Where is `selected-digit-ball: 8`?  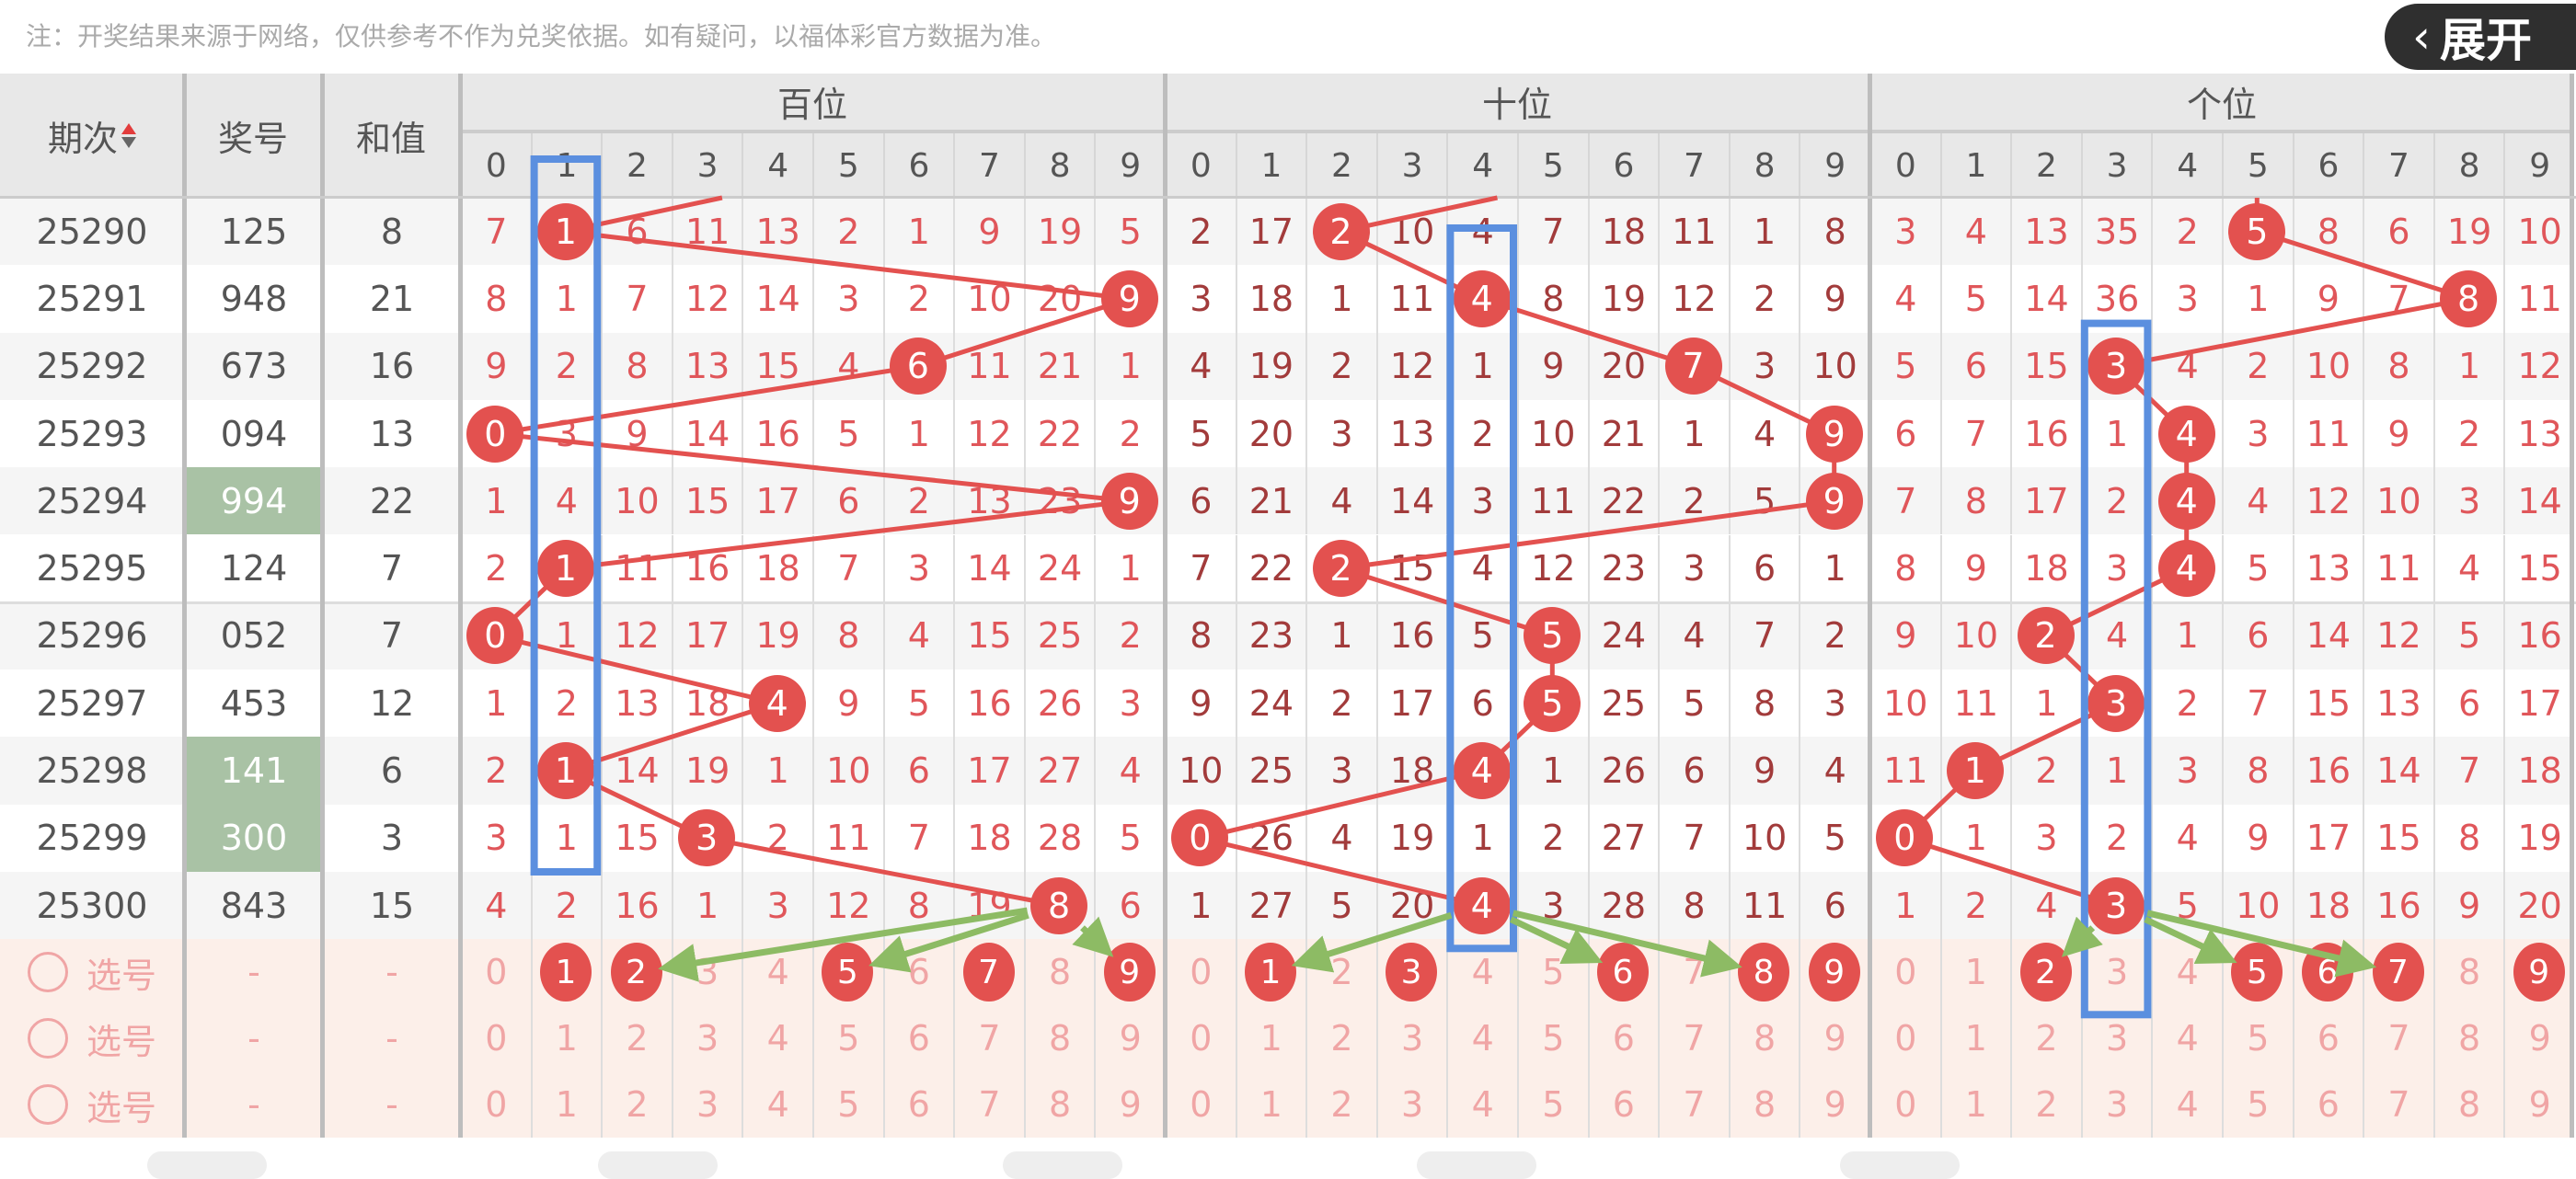 selected-digit-ball: 8 is located at coordinates (1764, 973).